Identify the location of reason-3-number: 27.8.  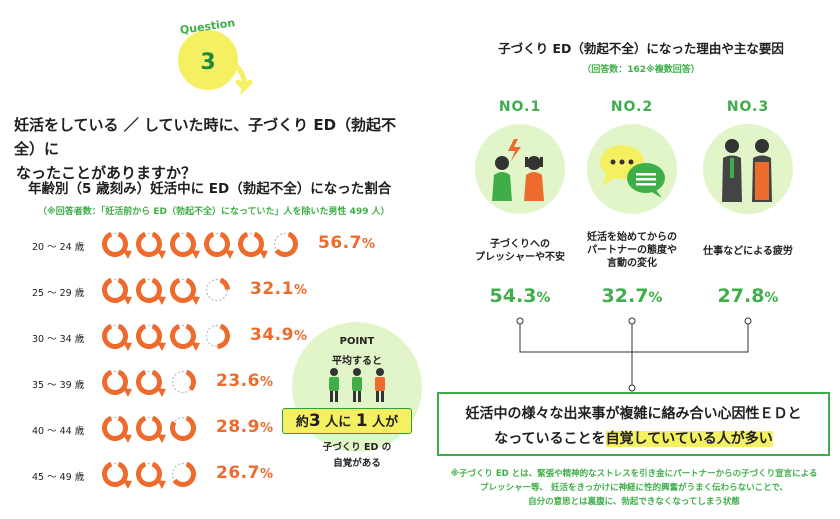
(741, 296).